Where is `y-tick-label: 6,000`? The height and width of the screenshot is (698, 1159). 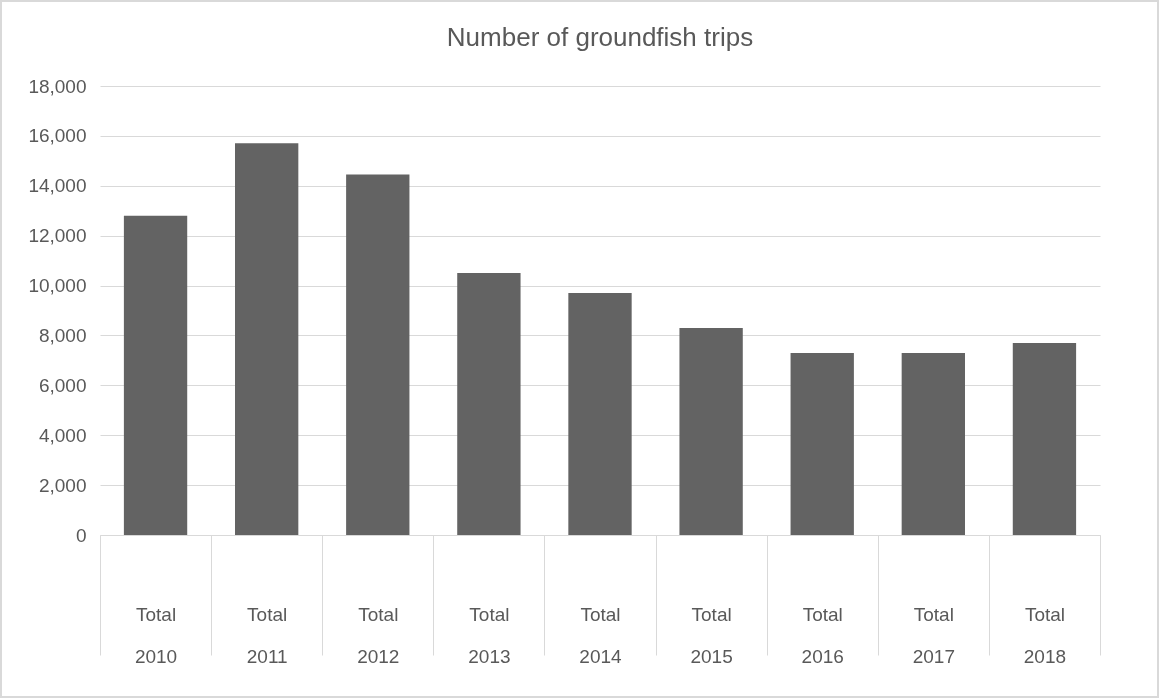
y-tick-label: 6,000 is located at coordinates (62, 385).